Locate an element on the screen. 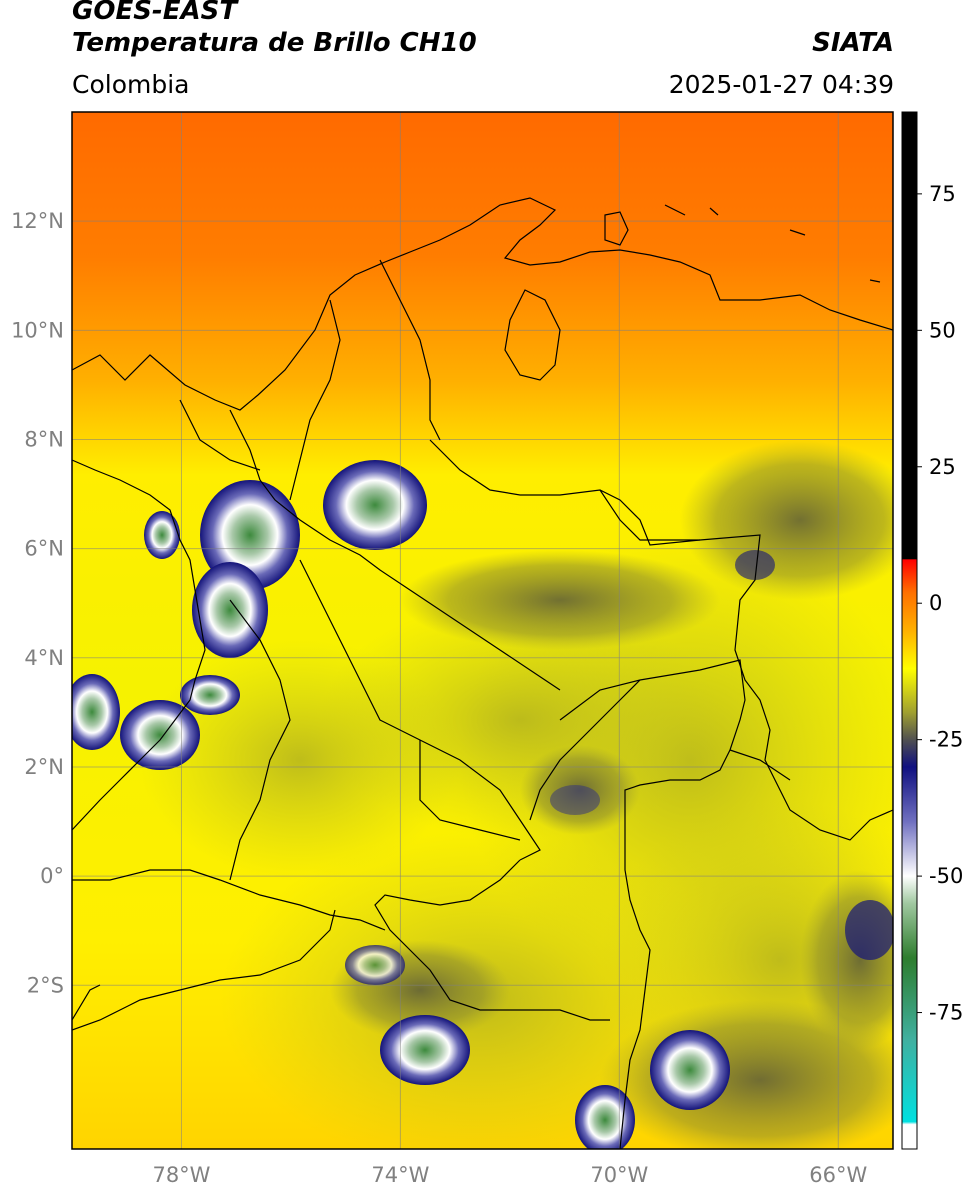  lat-tick-label: 2°S is located at coordinates (45, 985).